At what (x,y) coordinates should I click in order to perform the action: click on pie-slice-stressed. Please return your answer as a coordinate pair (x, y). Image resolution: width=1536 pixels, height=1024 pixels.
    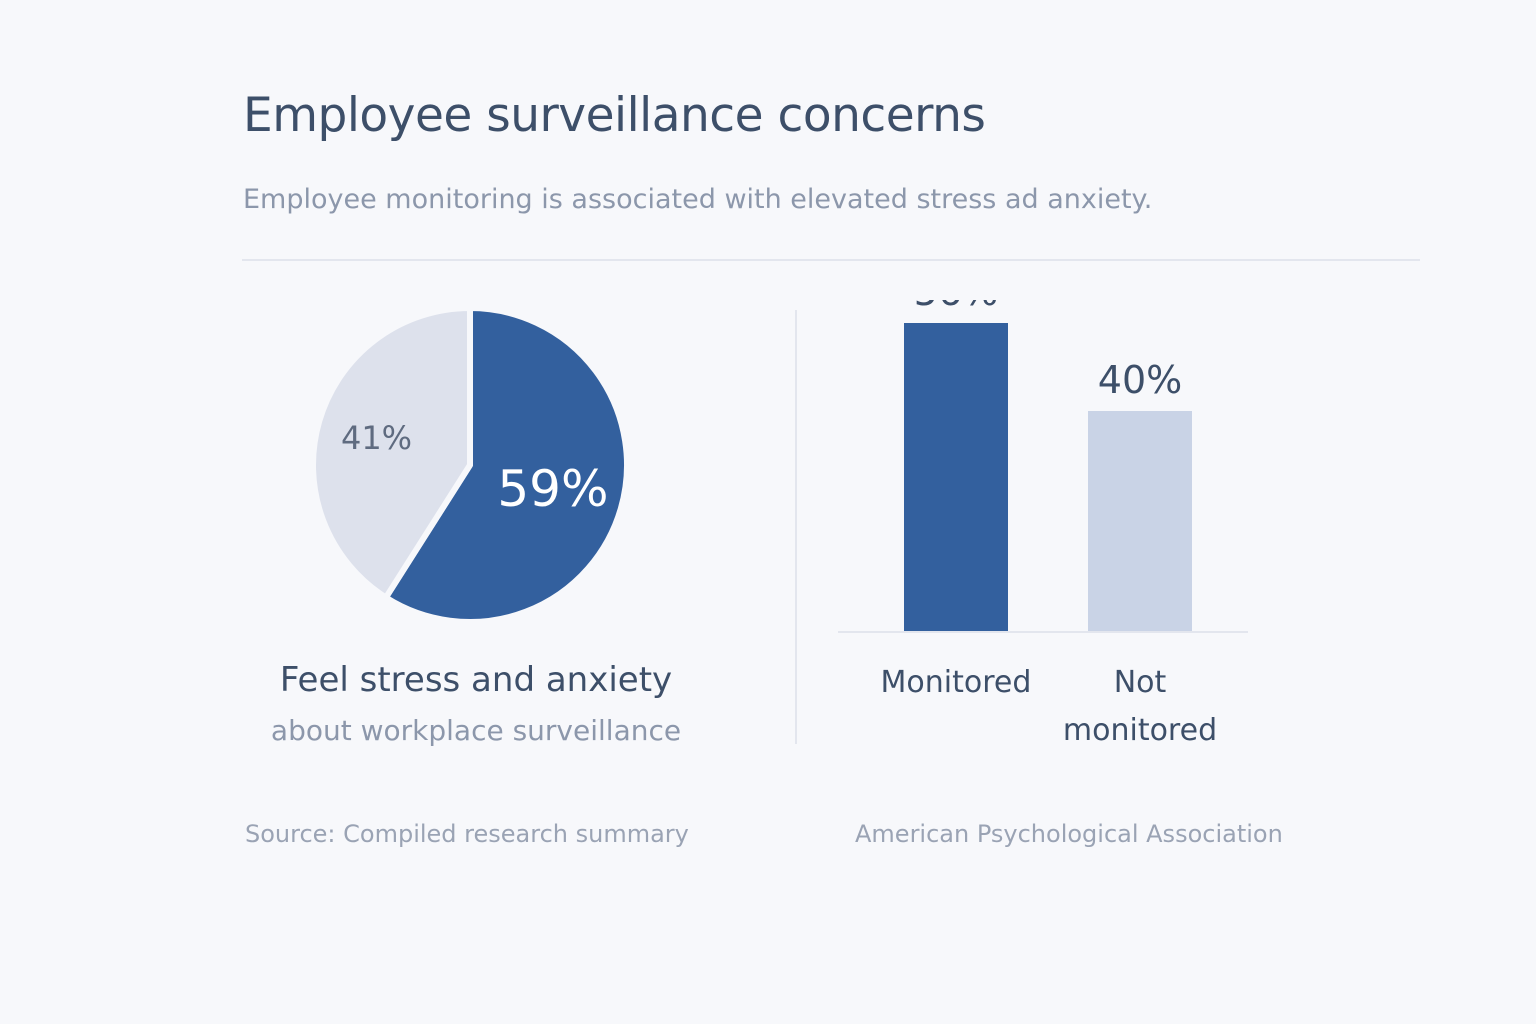
    Looking at the image, I should click on (506, 465).